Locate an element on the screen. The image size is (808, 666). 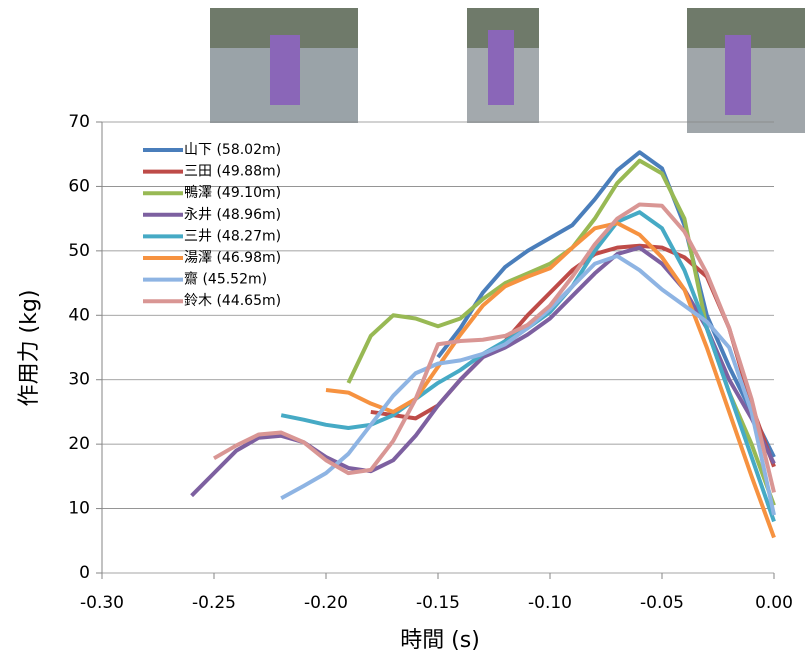
x-tick-label: -0.25 is located at coordinates (214, 603).